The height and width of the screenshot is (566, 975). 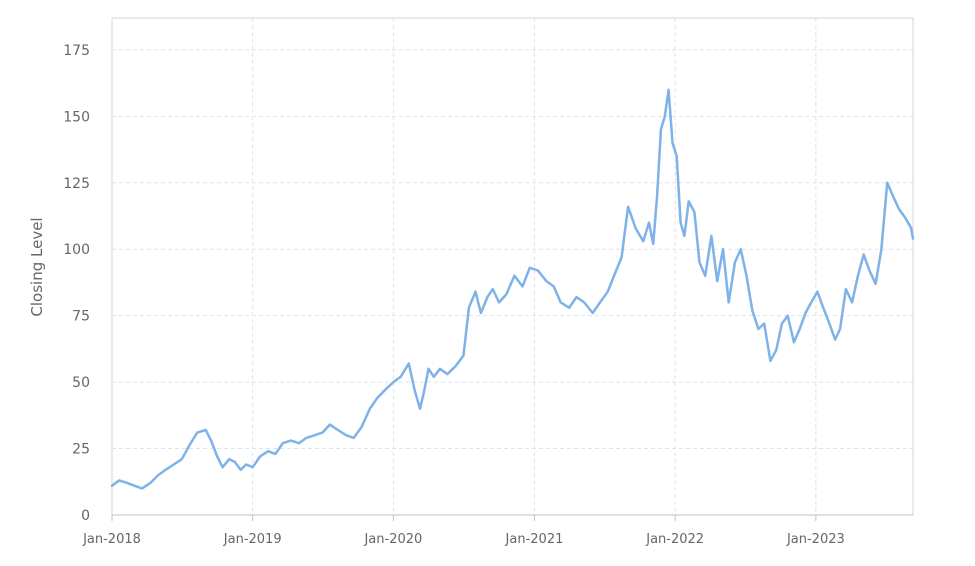 I want to click on x-tick-label: Jan-2018, so click(x=111, y=539).